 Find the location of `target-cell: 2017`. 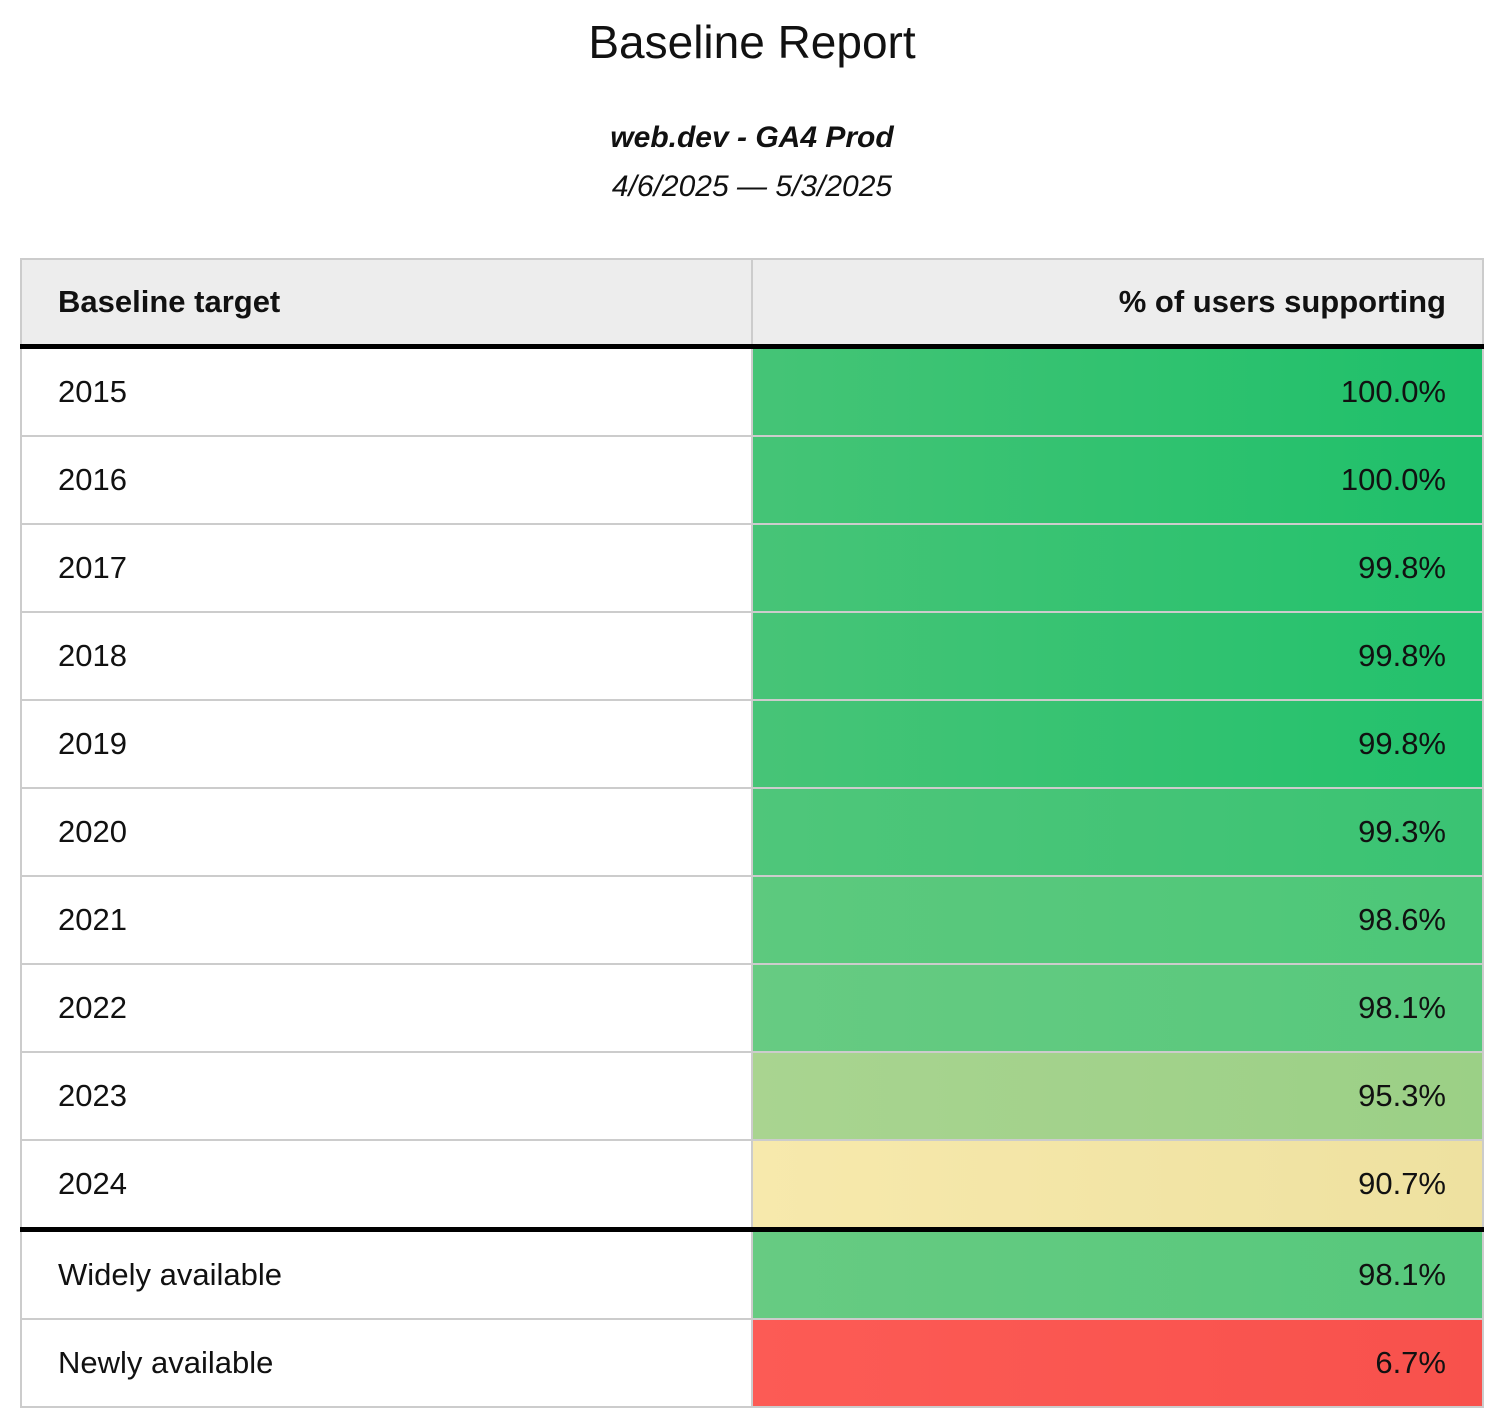

target-cell: 2017 is located at coordinates (386, 567).